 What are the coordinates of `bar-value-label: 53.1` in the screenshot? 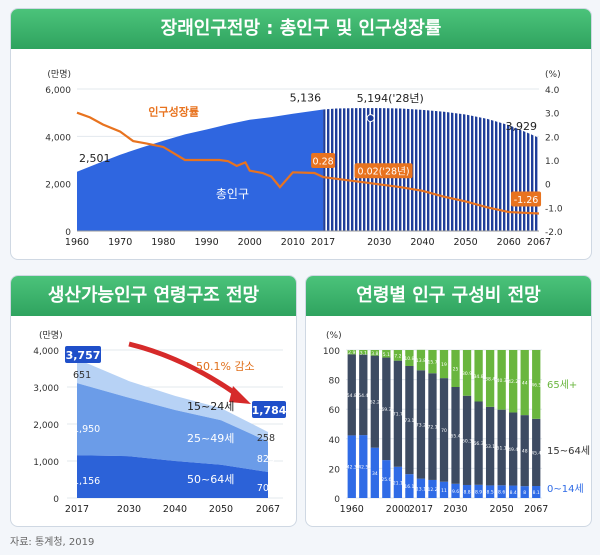 It's located at (490, 447).